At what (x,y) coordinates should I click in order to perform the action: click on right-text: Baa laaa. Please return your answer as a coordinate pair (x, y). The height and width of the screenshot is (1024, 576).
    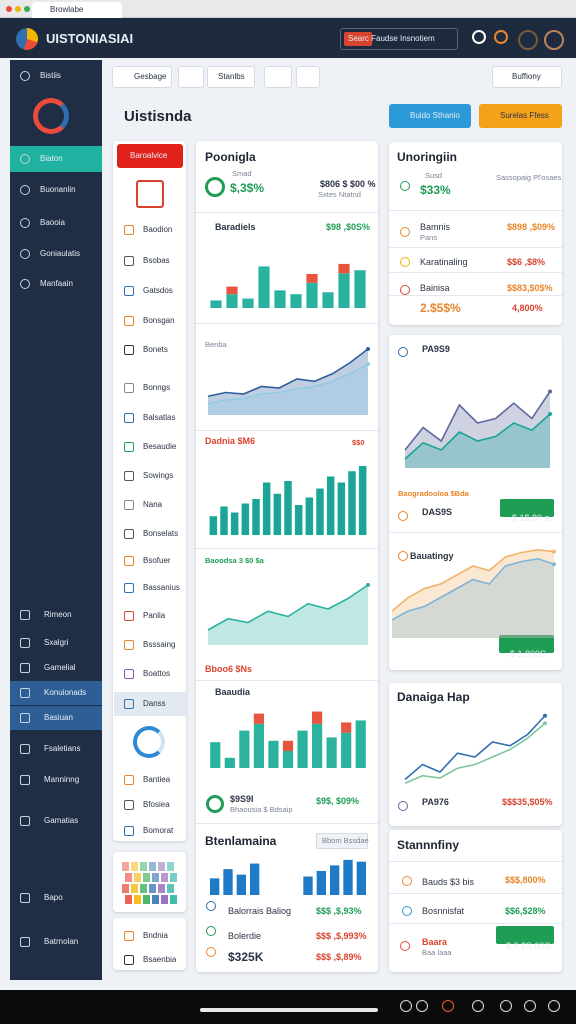
    Looking at the image, I should click on (437, 952).